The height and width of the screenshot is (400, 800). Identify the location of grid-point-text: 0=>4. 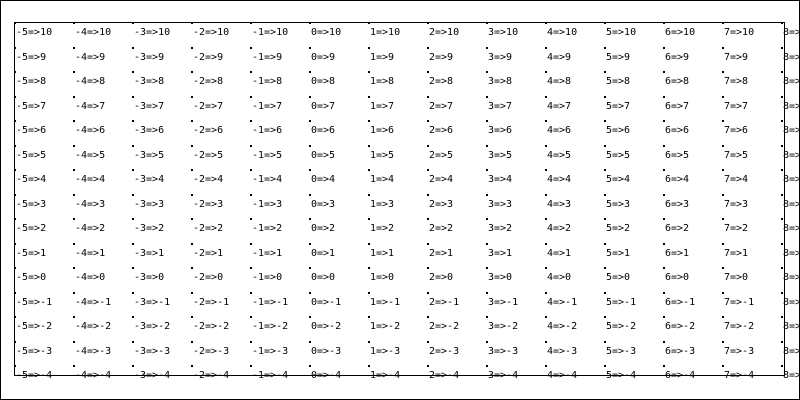
(323, 179).